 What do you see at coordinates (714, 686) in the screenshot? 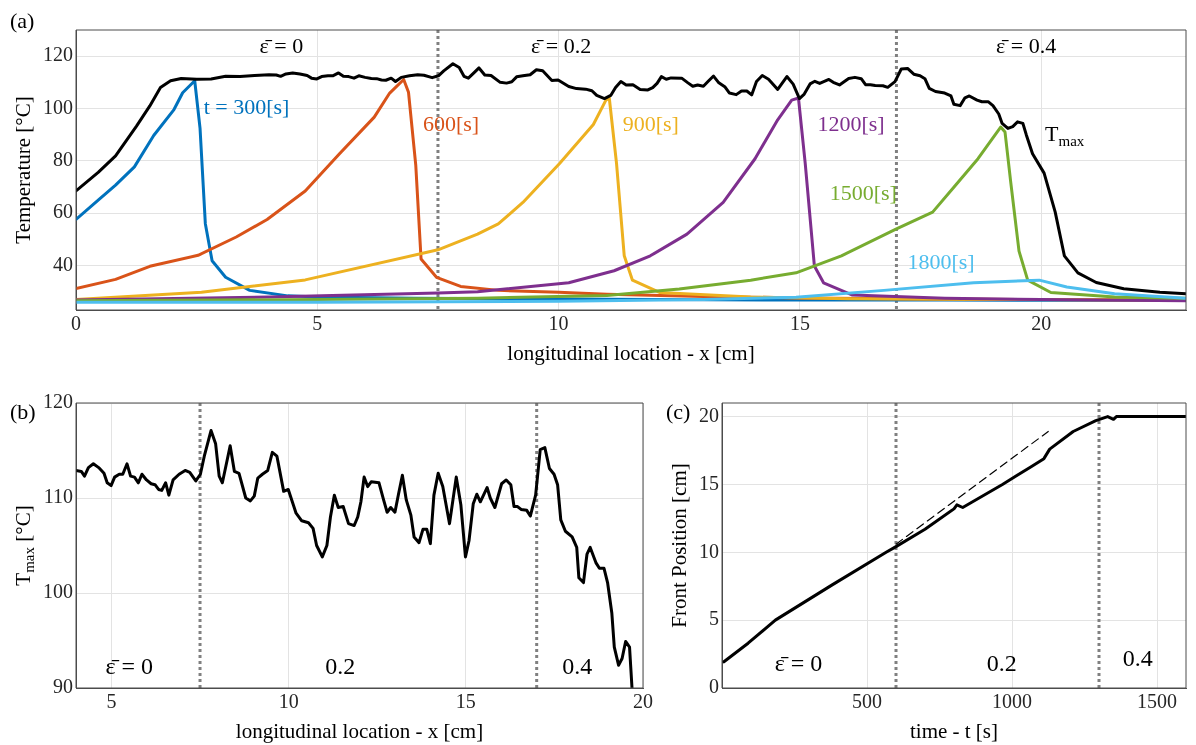
I see `y-tick-label: 0` at bounding box center [714, 686].